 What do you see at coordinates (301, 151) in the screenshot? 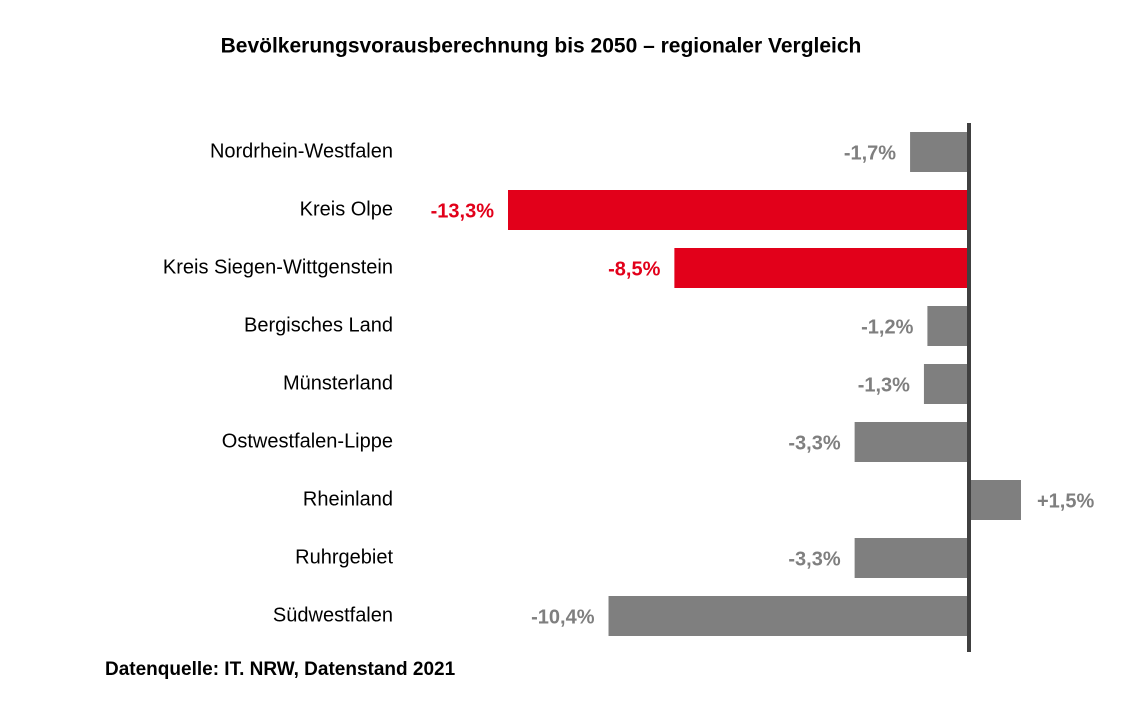
I see `category-label: Nordrhein-Westfalen` at bounding box center [301, 151].